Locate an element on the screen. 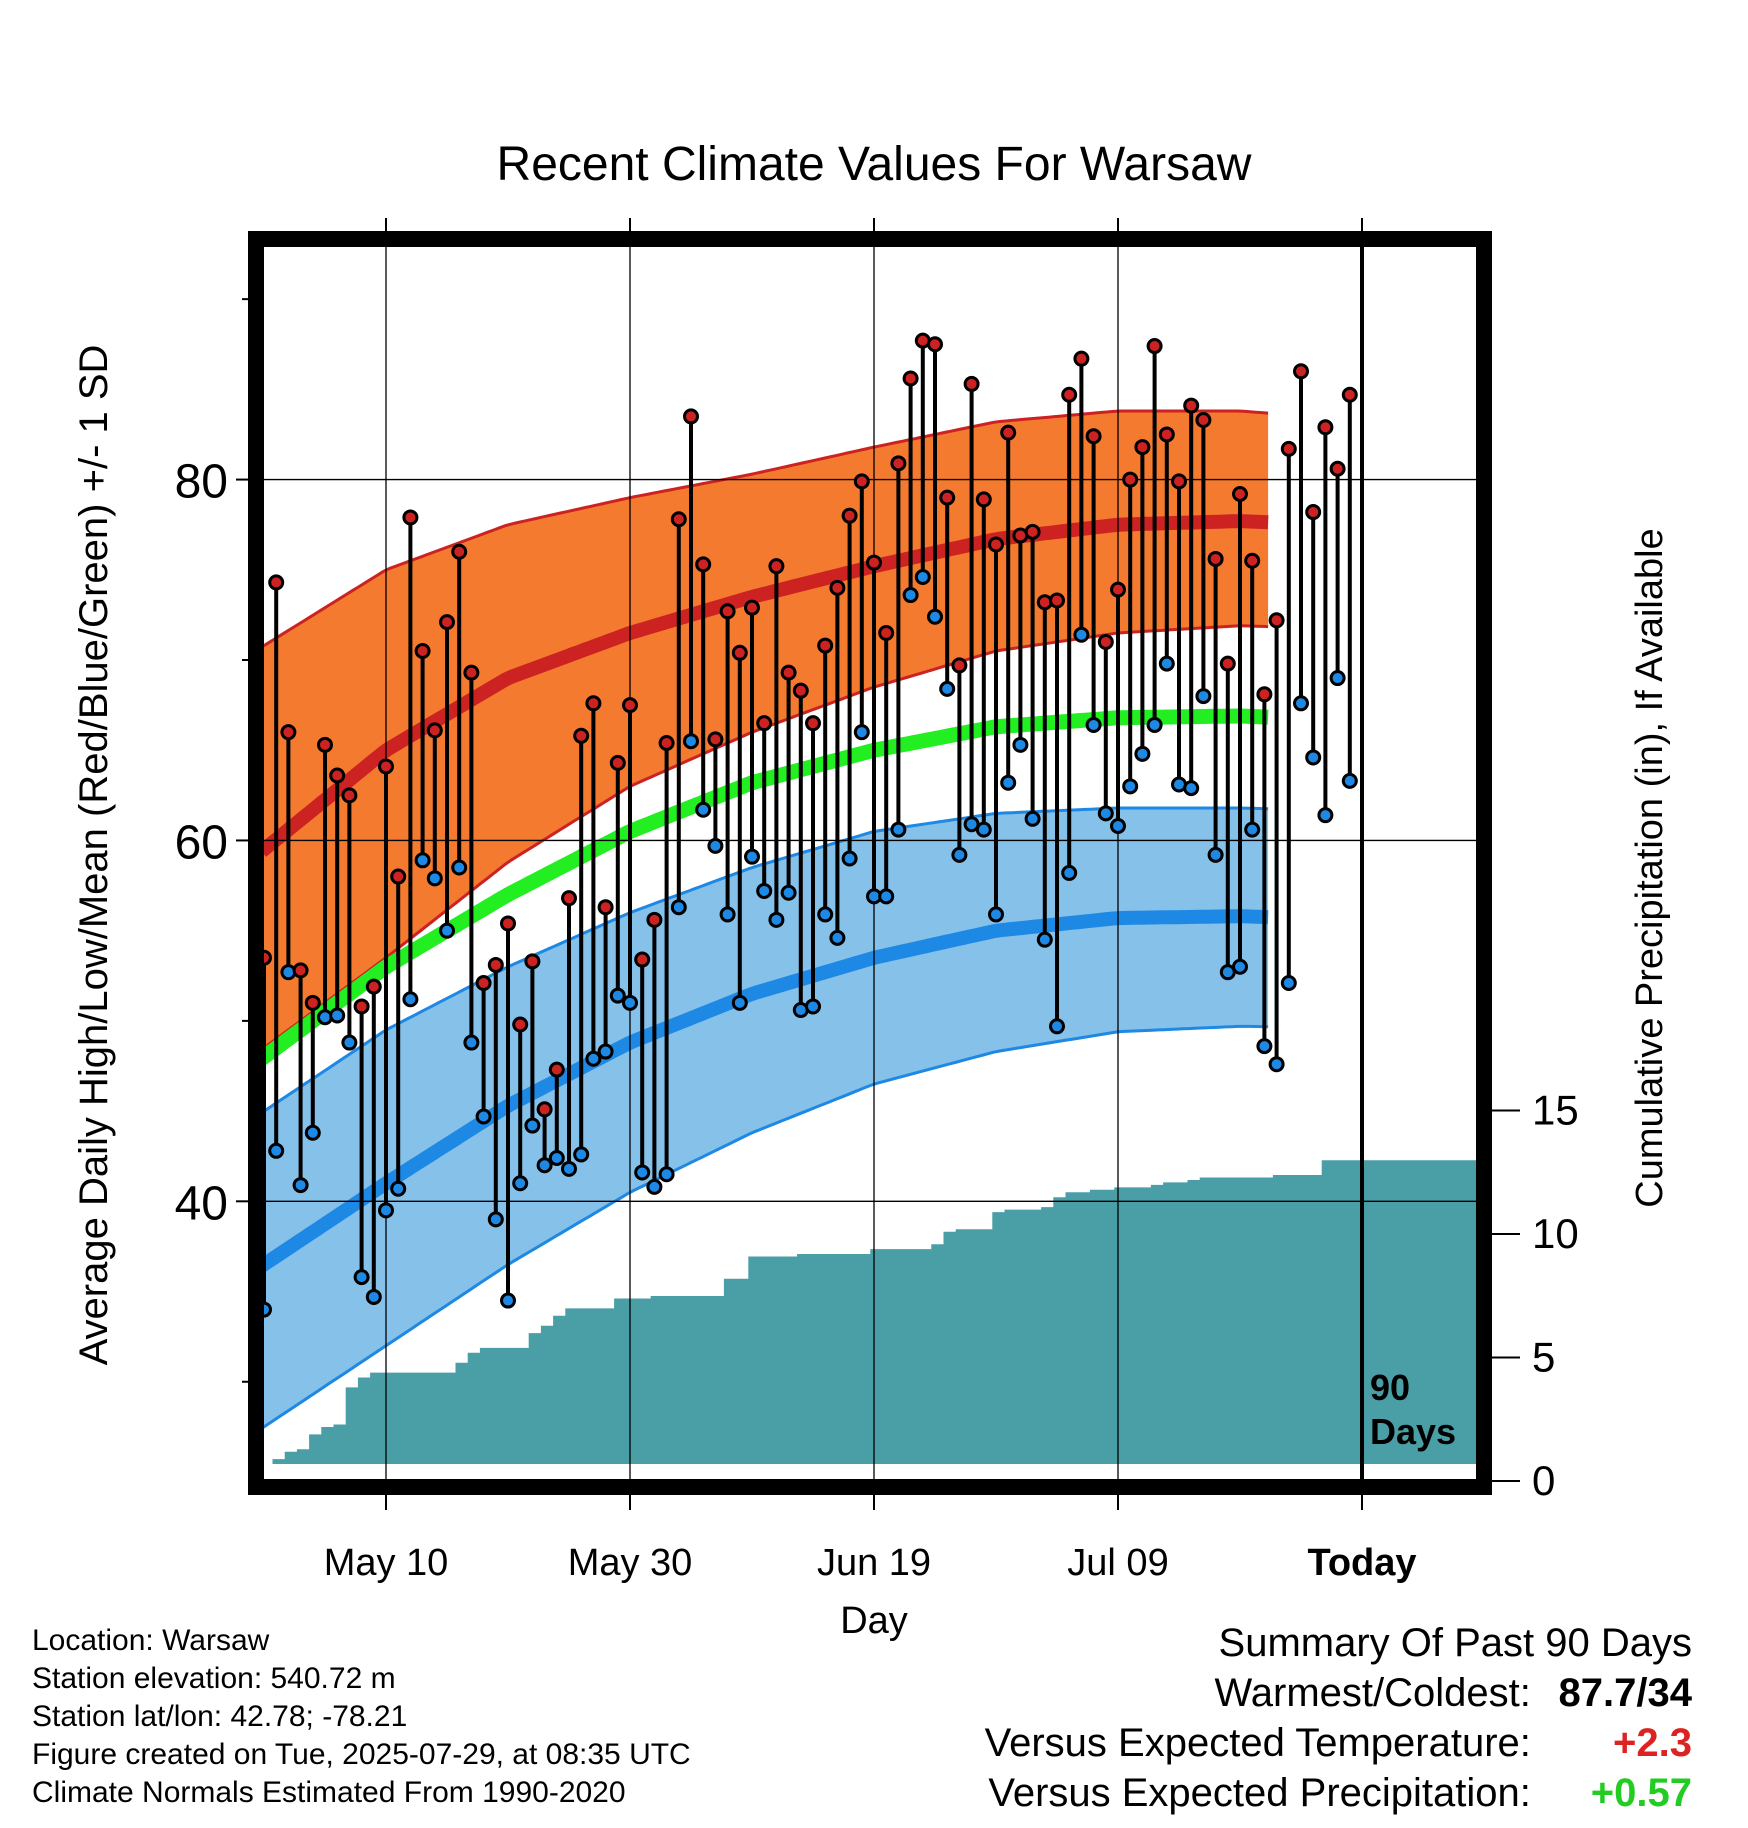  y2-tick-label: 15 is located at coordinates (1555, 1110).